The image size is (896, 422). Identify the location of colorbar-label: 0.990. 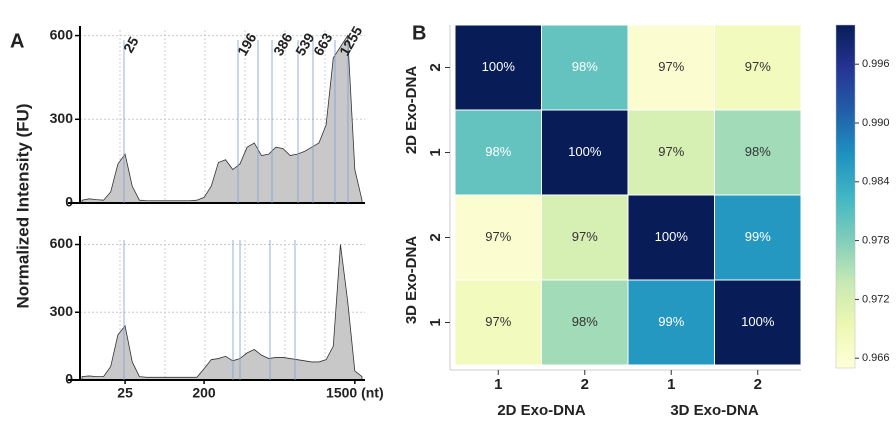
(876, 123).